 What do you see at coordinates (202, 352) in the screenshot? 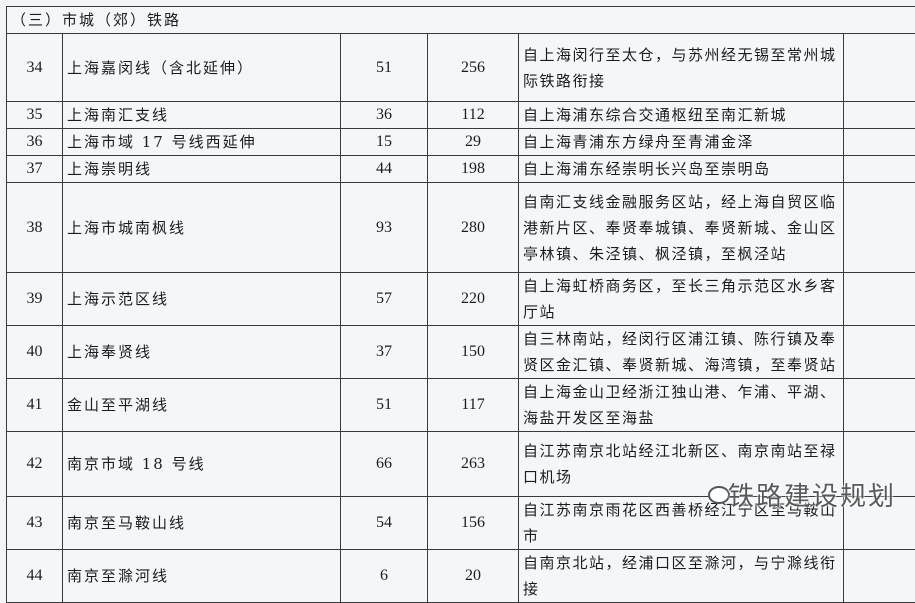
I see `line-name: 上海奉贤线` at bounding box center [202, 352].